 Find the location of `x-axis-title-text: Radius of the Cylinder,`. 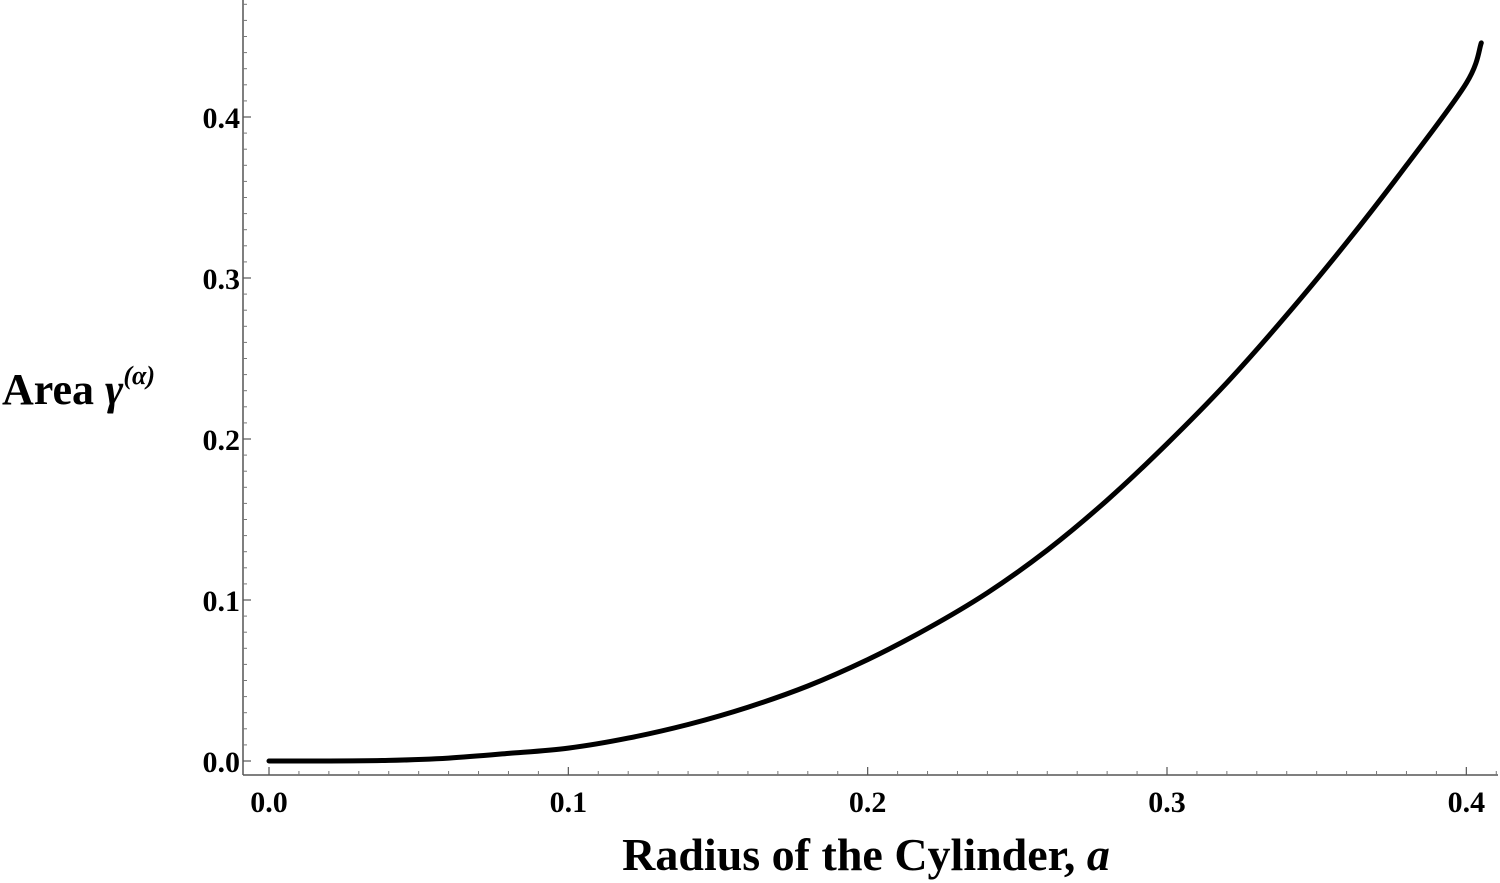

x-axis-title-text: Radius of the Cylinder, is located at coordinates (854, 854).